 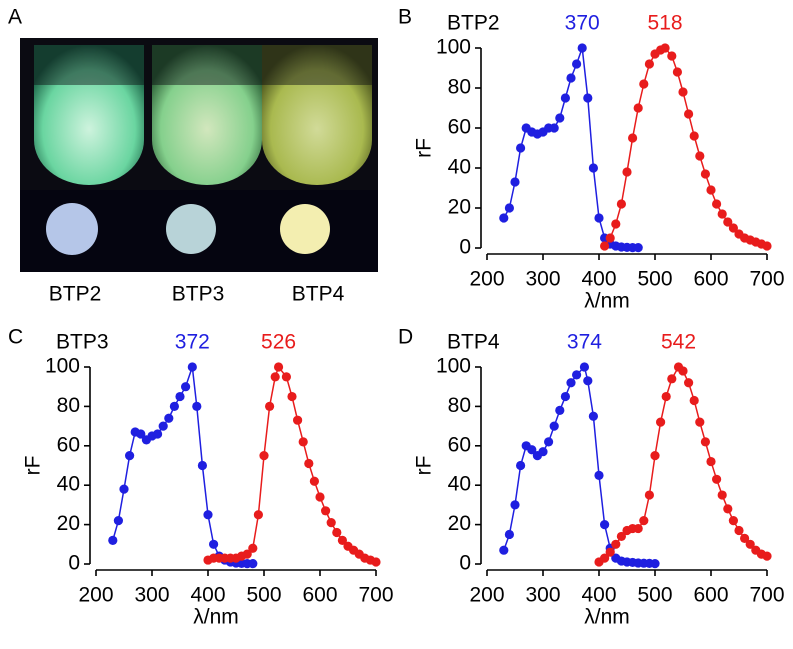 I want to click on y-tick-label: 40, so click(x=459, y=167).